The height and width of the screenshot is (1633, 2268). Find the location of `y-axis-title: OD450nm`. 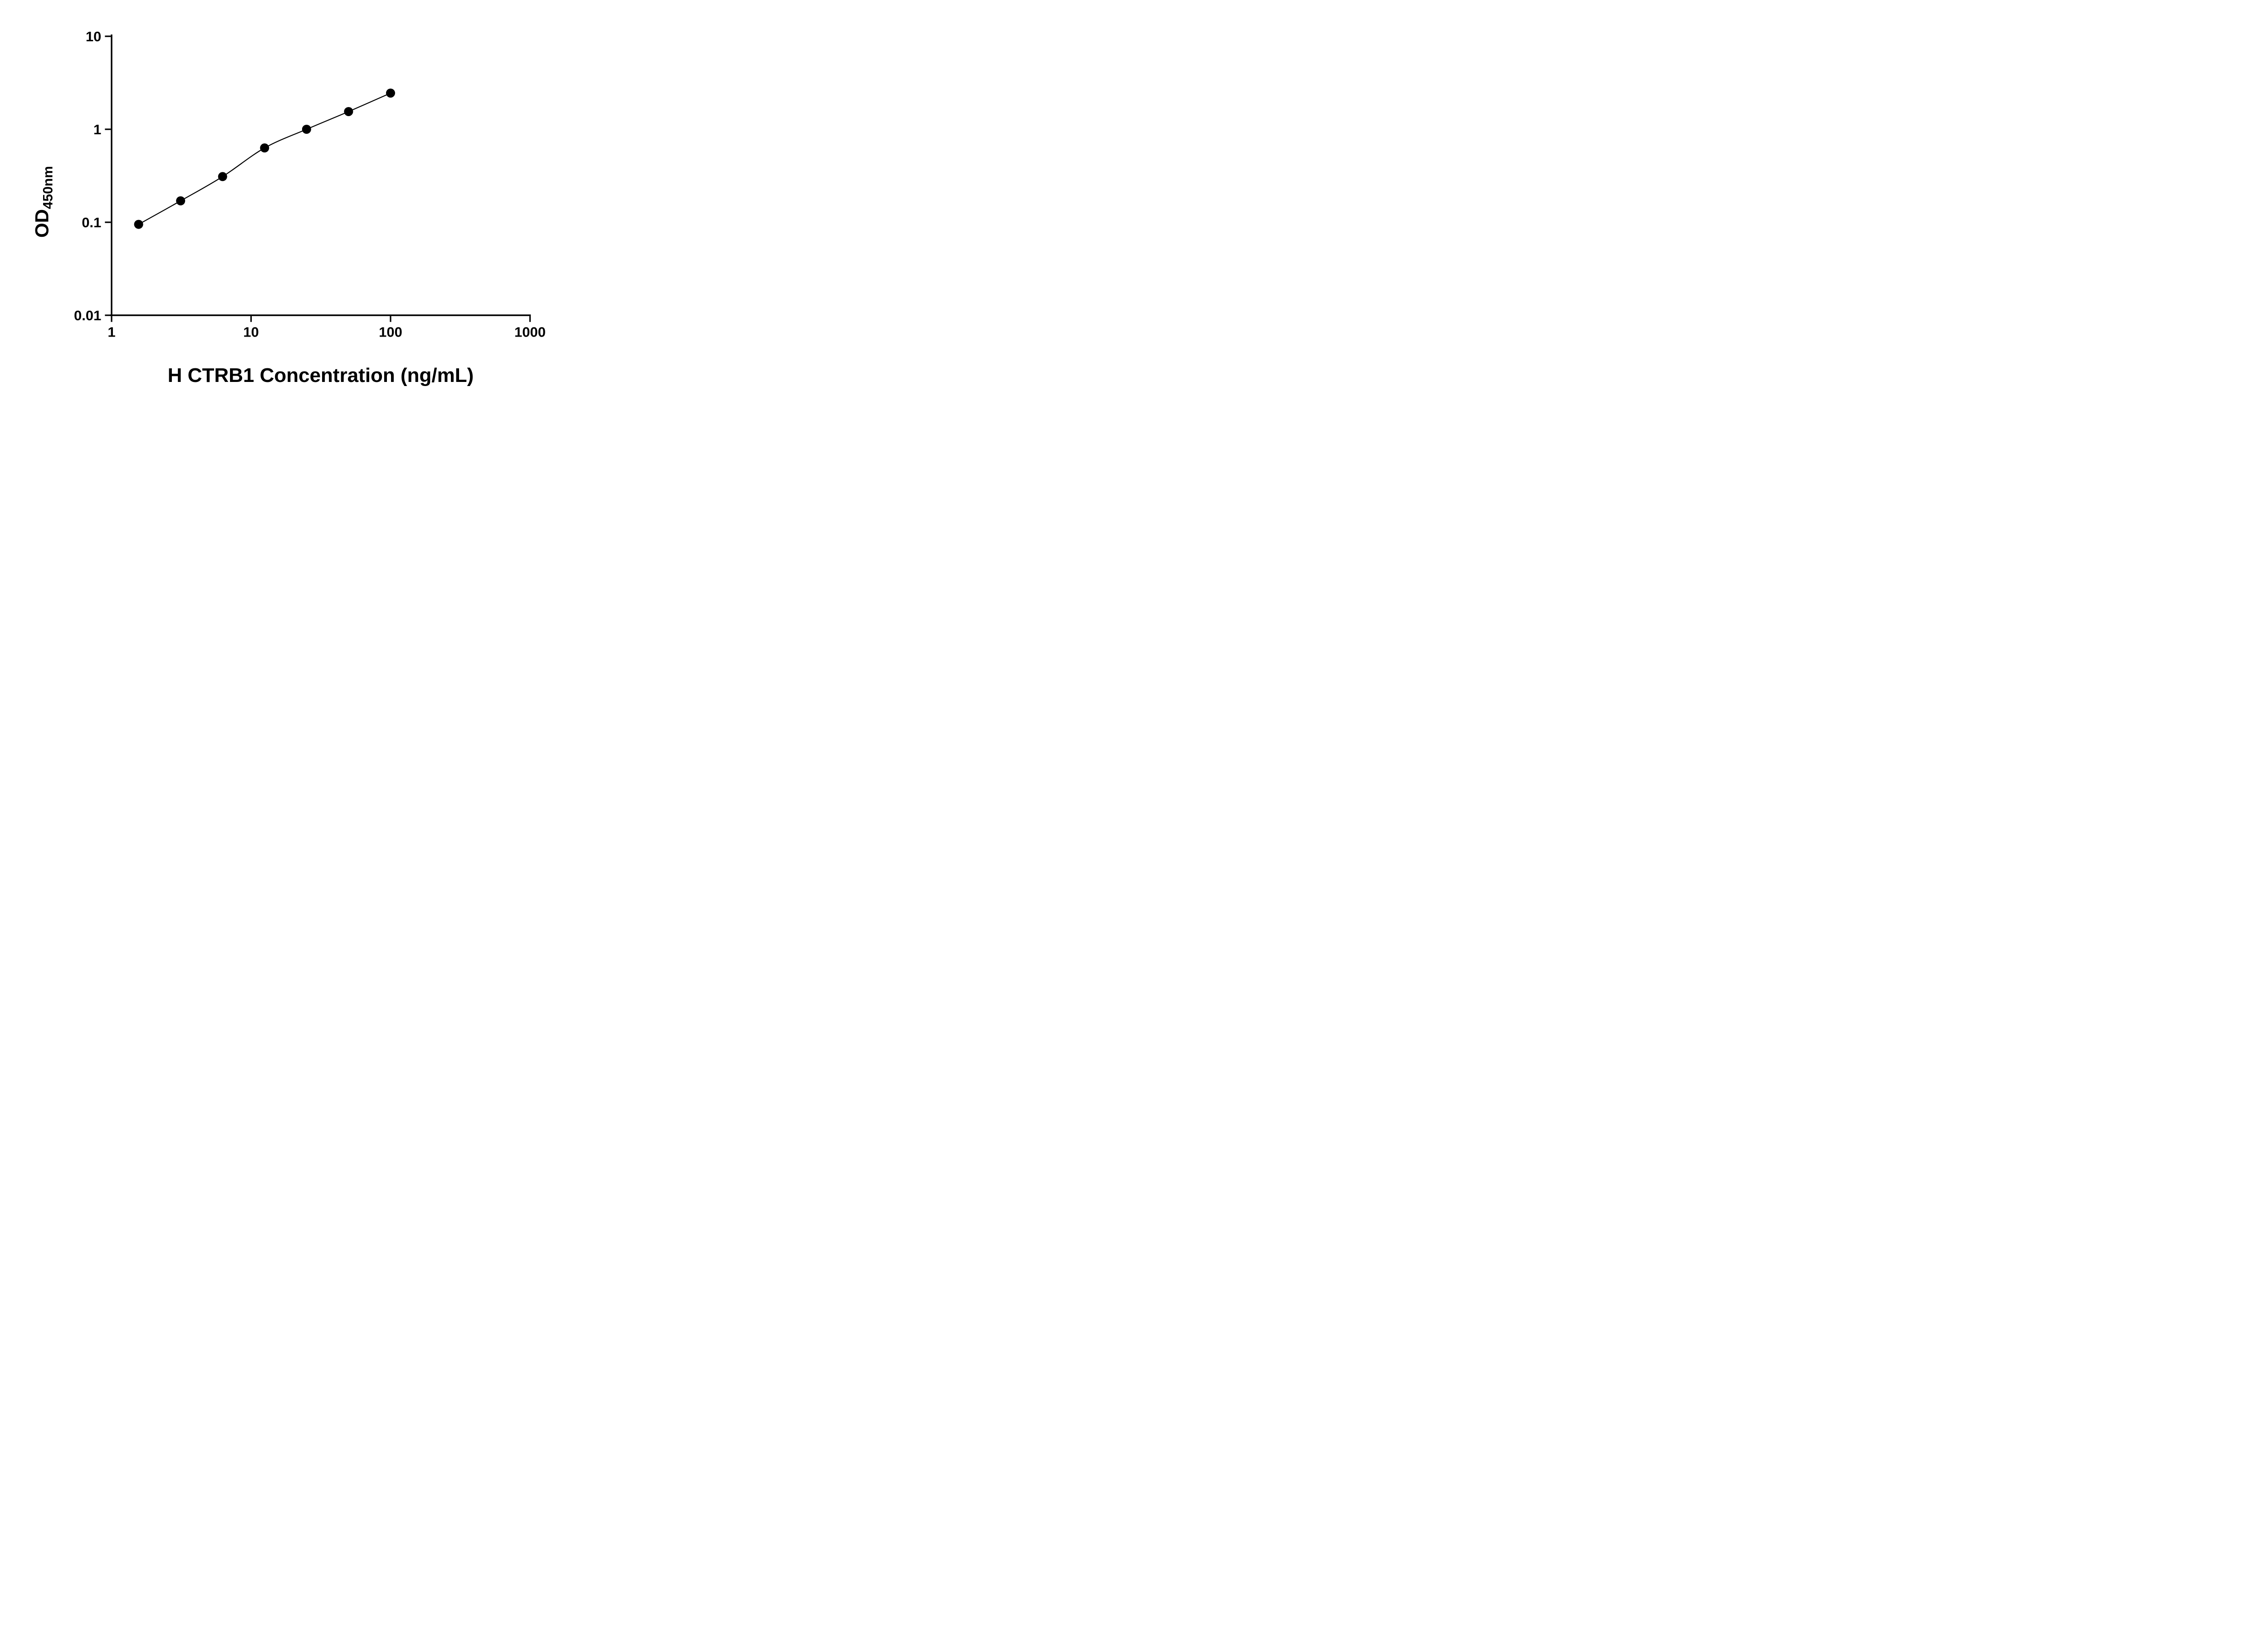

y-axis-title: OD450nm is located at coordinates (44, 202).